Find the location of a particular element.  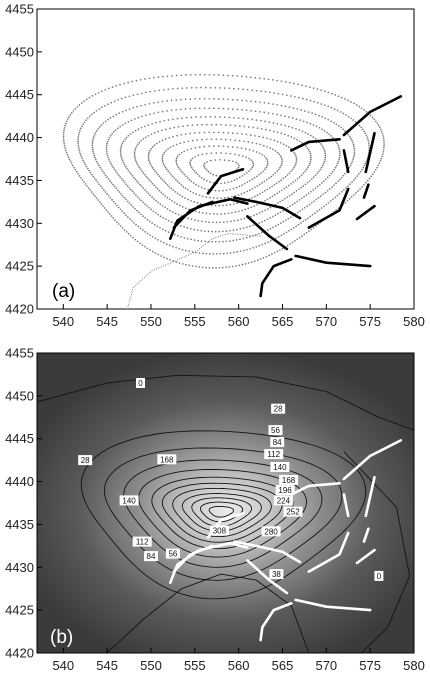

contour-line is located at coordinates (208, 613).